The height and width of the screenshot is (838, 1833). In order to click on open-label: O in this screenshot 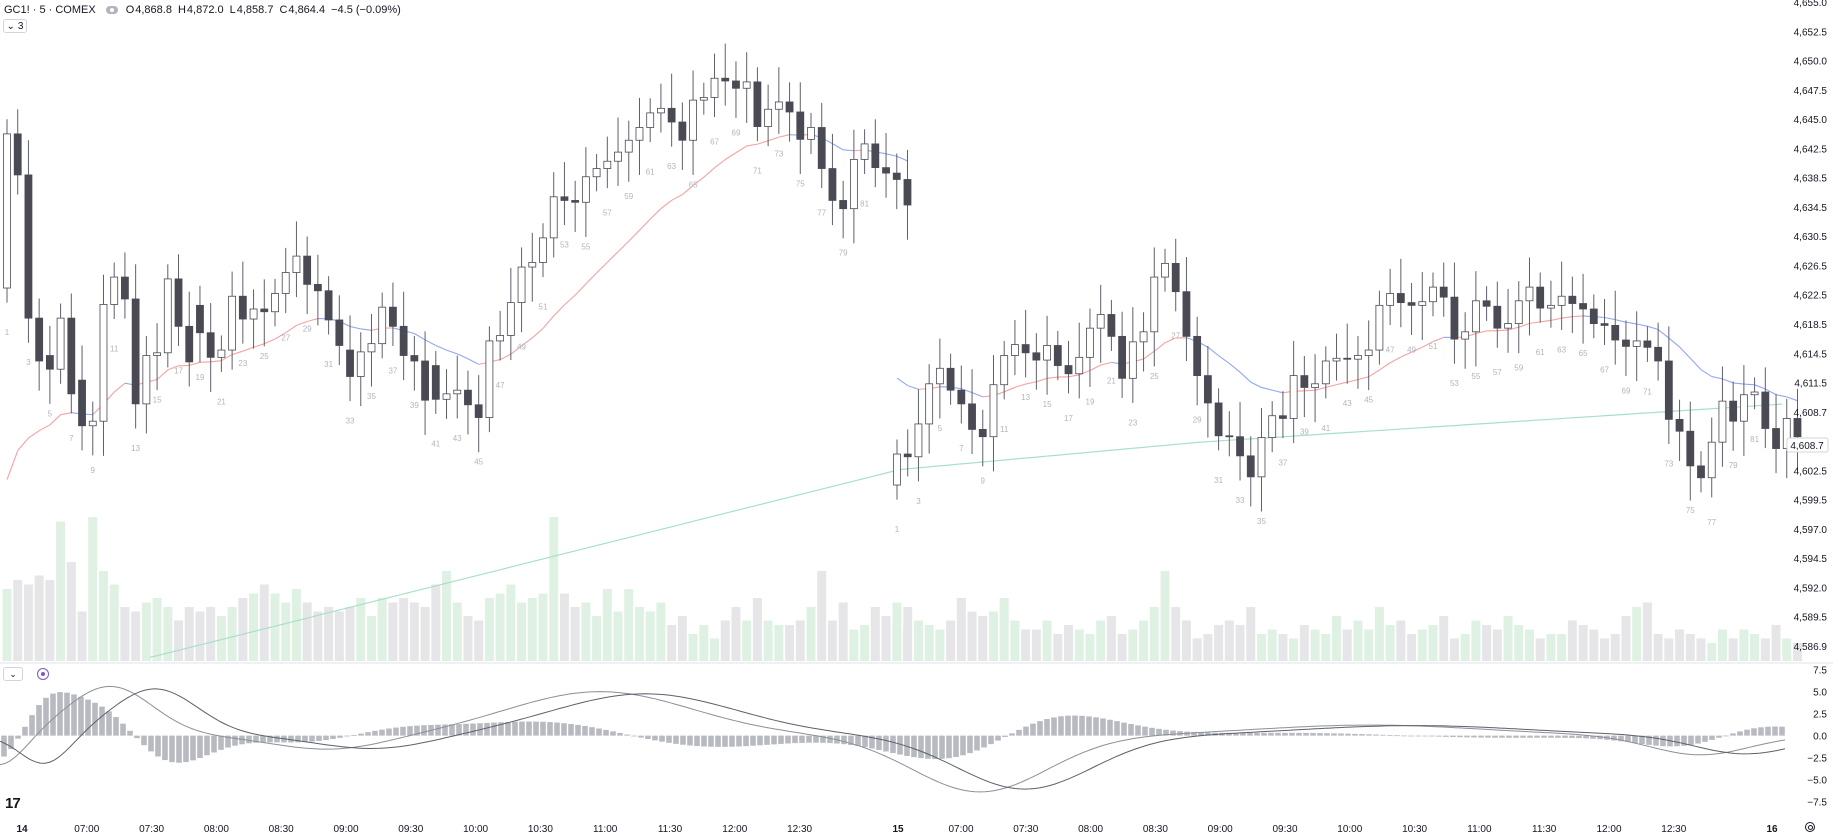, I will do `click(130, 10)`.